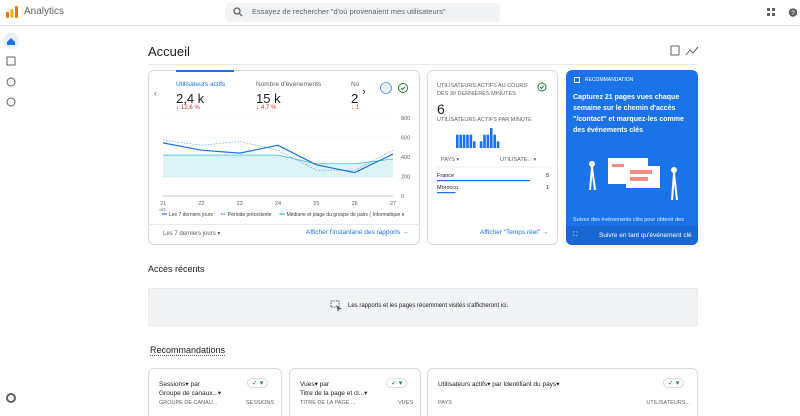 The height and width of the screenshot is (416, 800). What do you see at coordinates (463, 384) in the screenshot?
I see `rec-metric: Utilisateurs actifs` at bounding box center [463, 384].